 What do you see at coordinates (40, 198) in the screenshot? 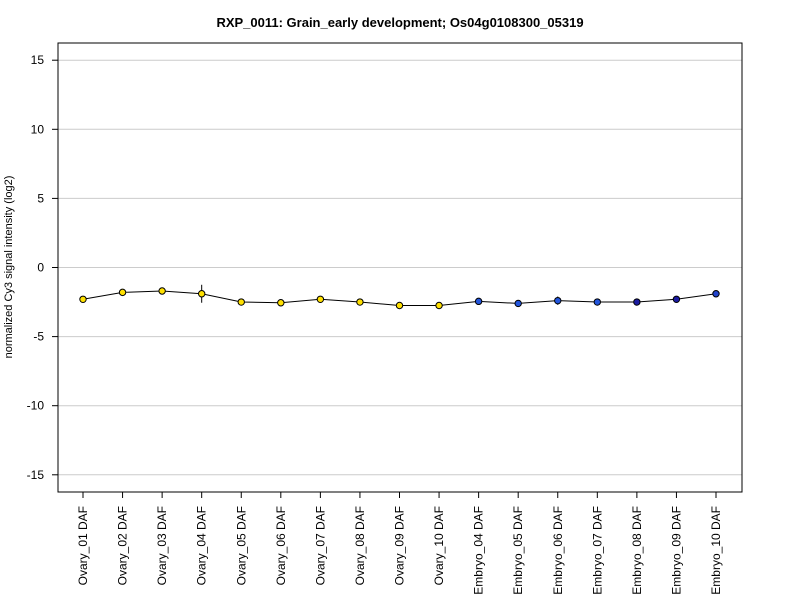
I see `y-tick-label: 5` at bounding box center [40, 198].